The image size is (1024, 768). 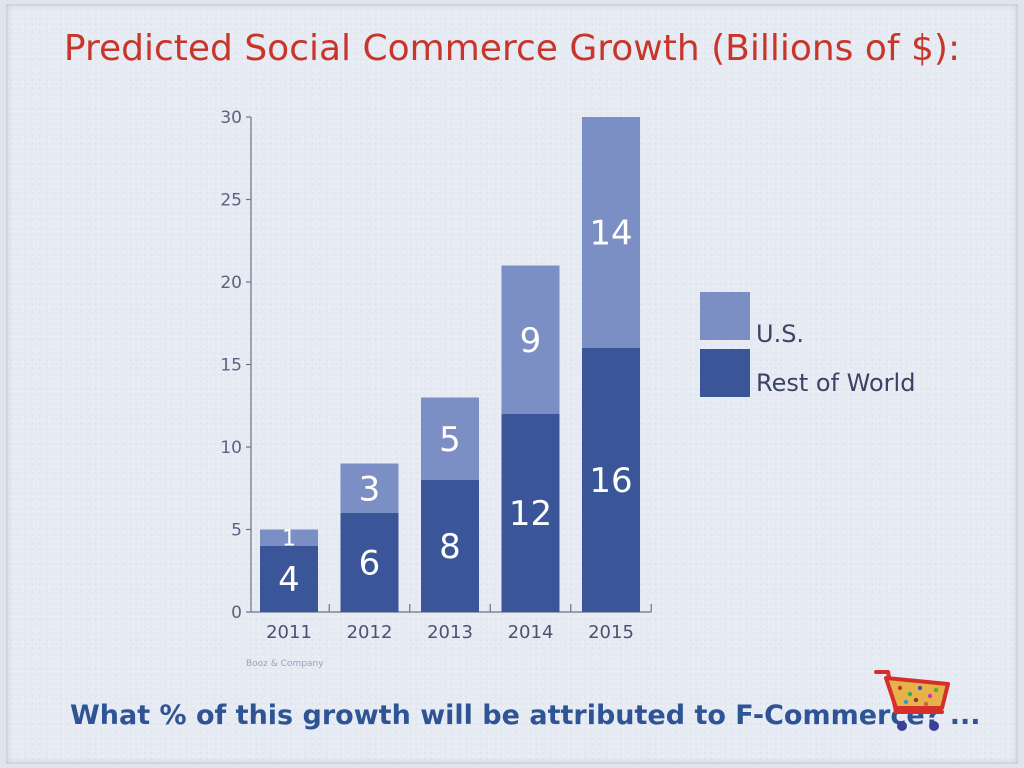 I want to click on legend-swatch-rest-of-world, so click(x=725, y=373).